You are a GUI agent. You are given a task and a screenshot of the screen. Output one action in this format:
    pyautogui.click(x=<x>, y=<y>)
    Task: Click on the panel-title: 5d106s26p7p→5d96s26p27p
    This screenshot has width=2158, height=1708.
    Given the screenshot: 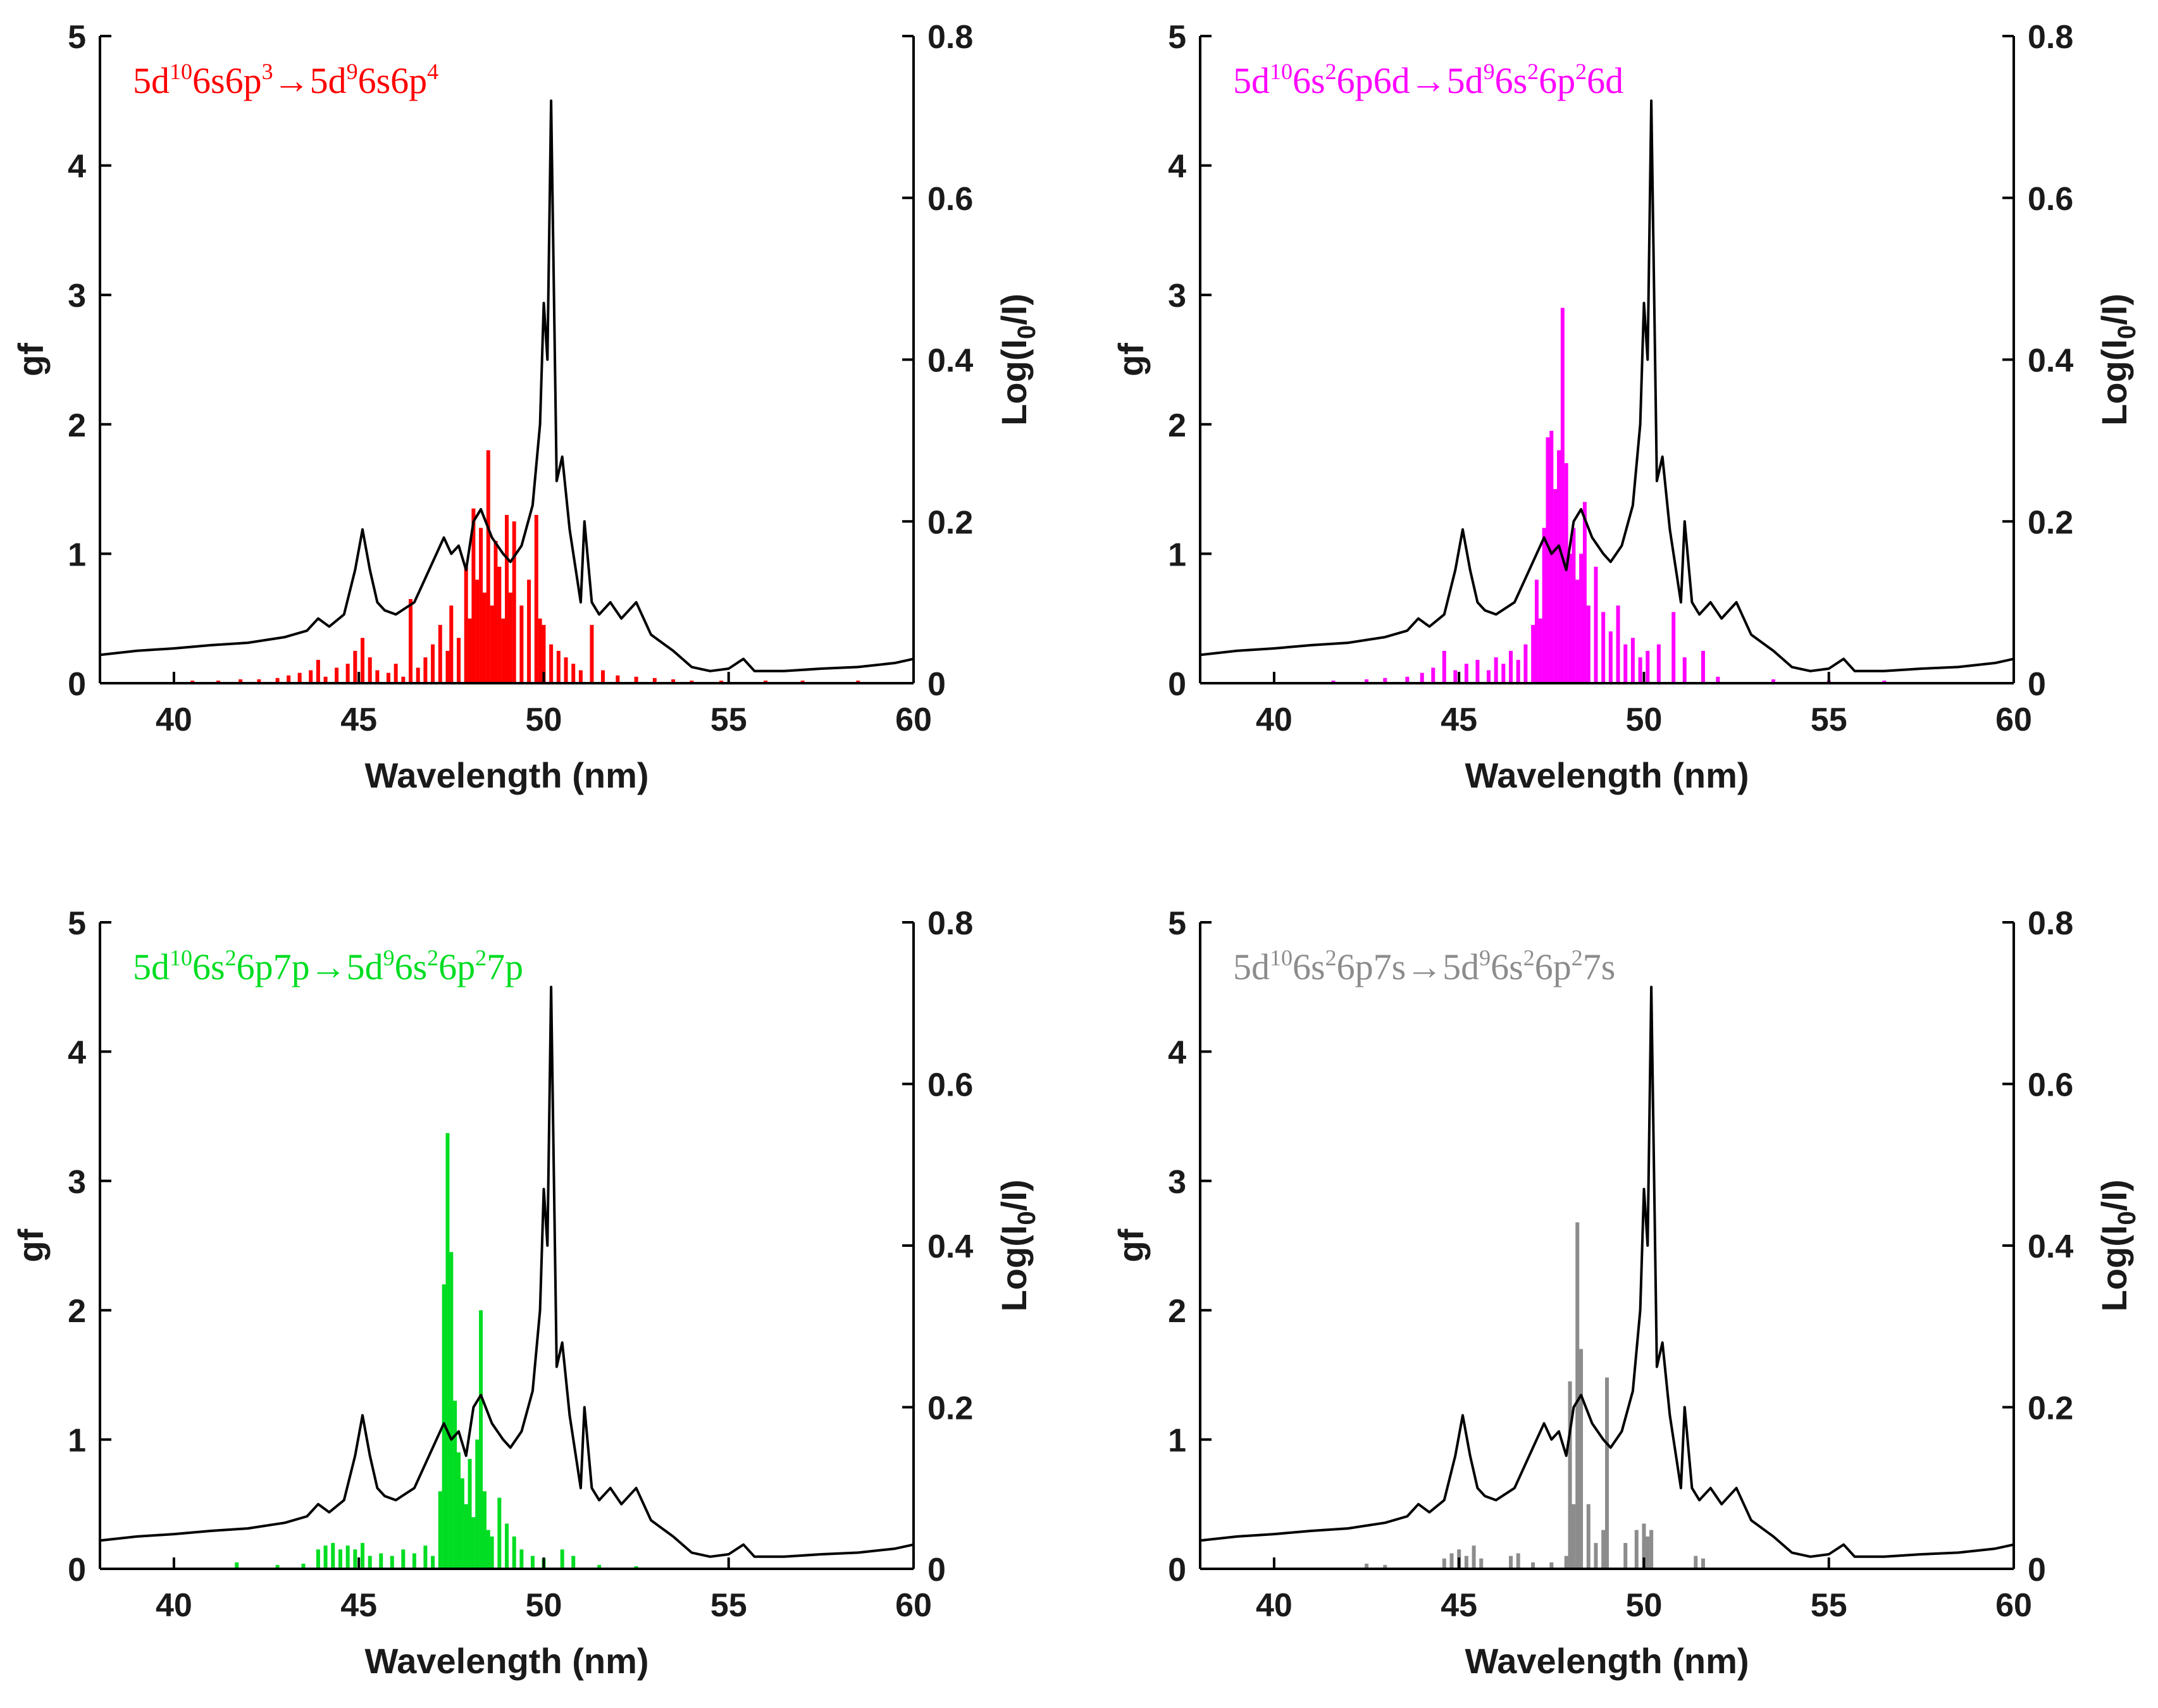 What is the action you would take?
    pyautogui.click(x=328, y=966)
    